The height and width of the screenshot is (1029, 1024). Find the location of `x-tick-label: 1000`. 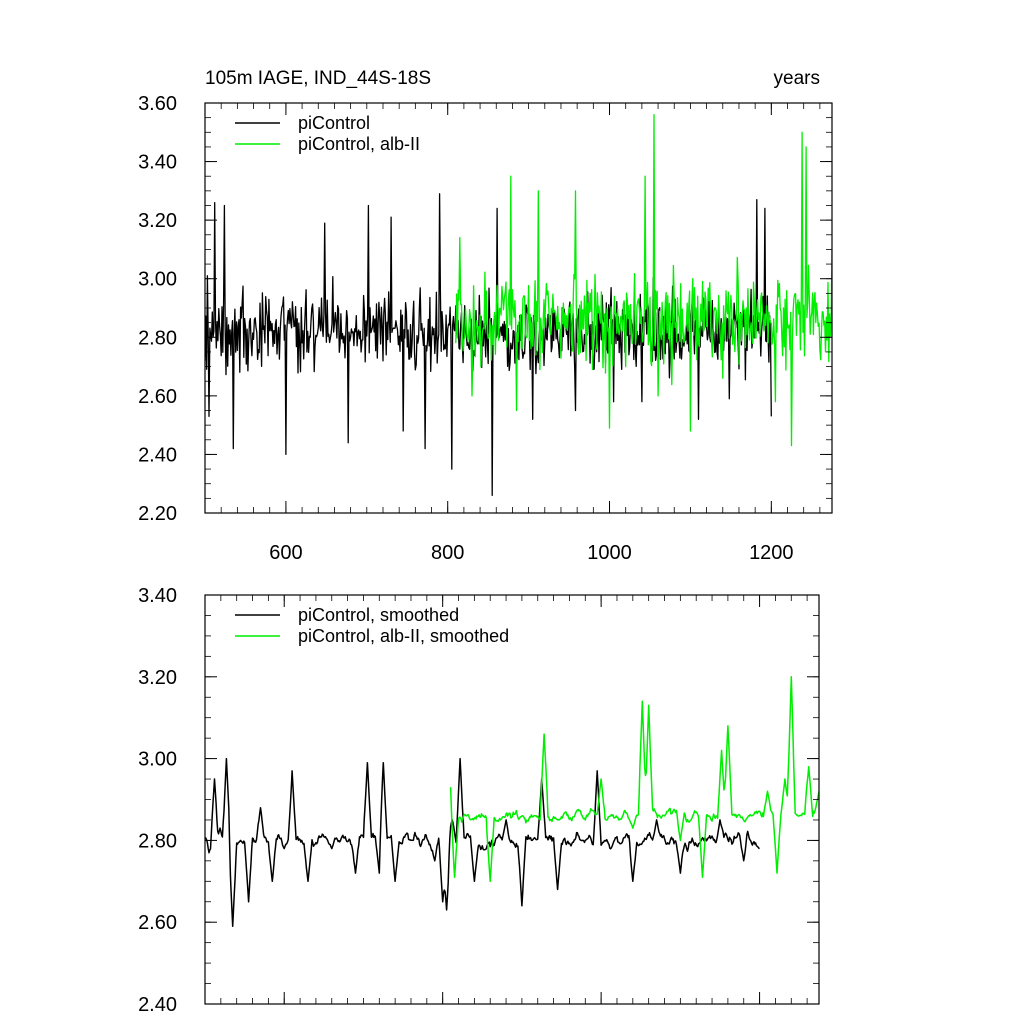

x-tick-label: 1000 is located at coordinates (609, 553).